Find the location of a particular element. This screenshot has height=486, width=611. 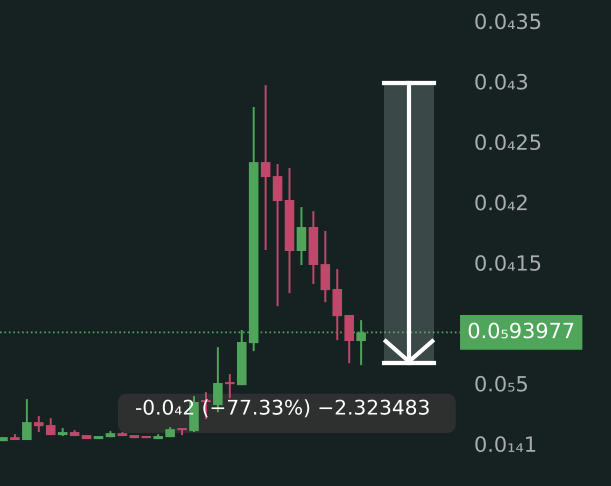

text: 0.0₄25 is located at coordinates (507, 142).